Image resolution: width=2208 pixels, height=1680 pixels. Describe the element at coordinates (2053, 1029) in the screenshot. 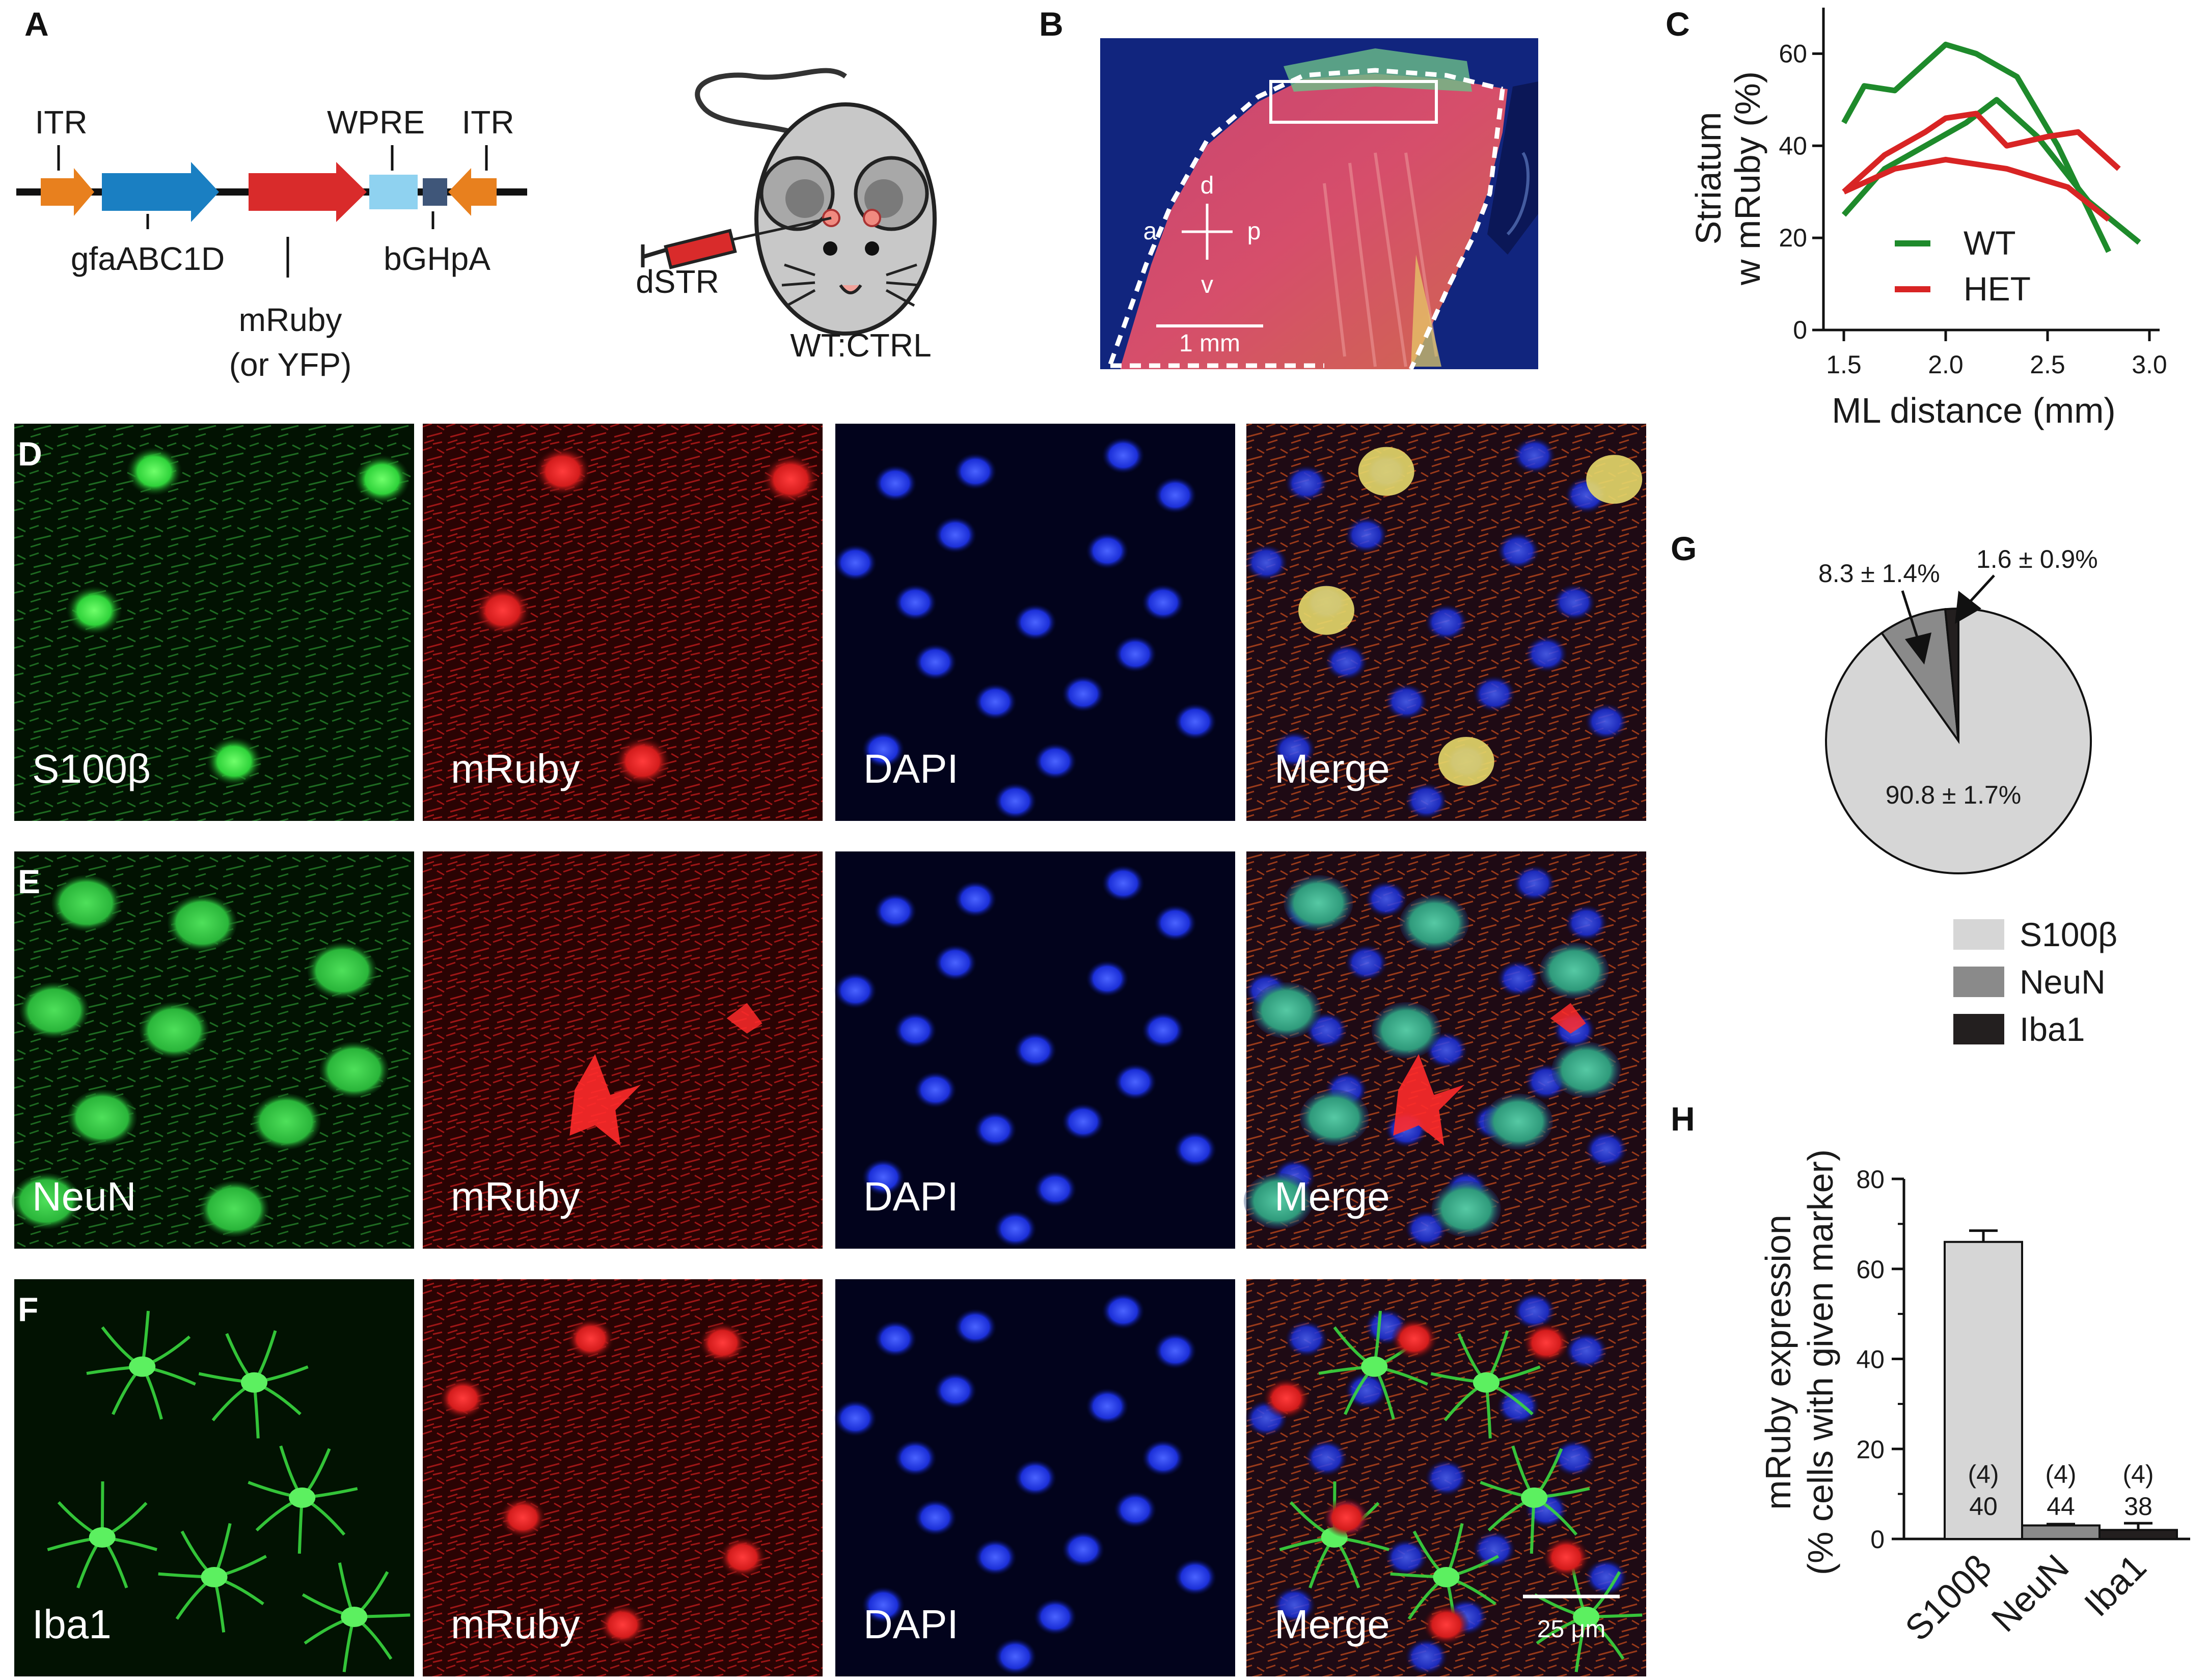

I see `legend-label-iba1: Iba1` at that location.